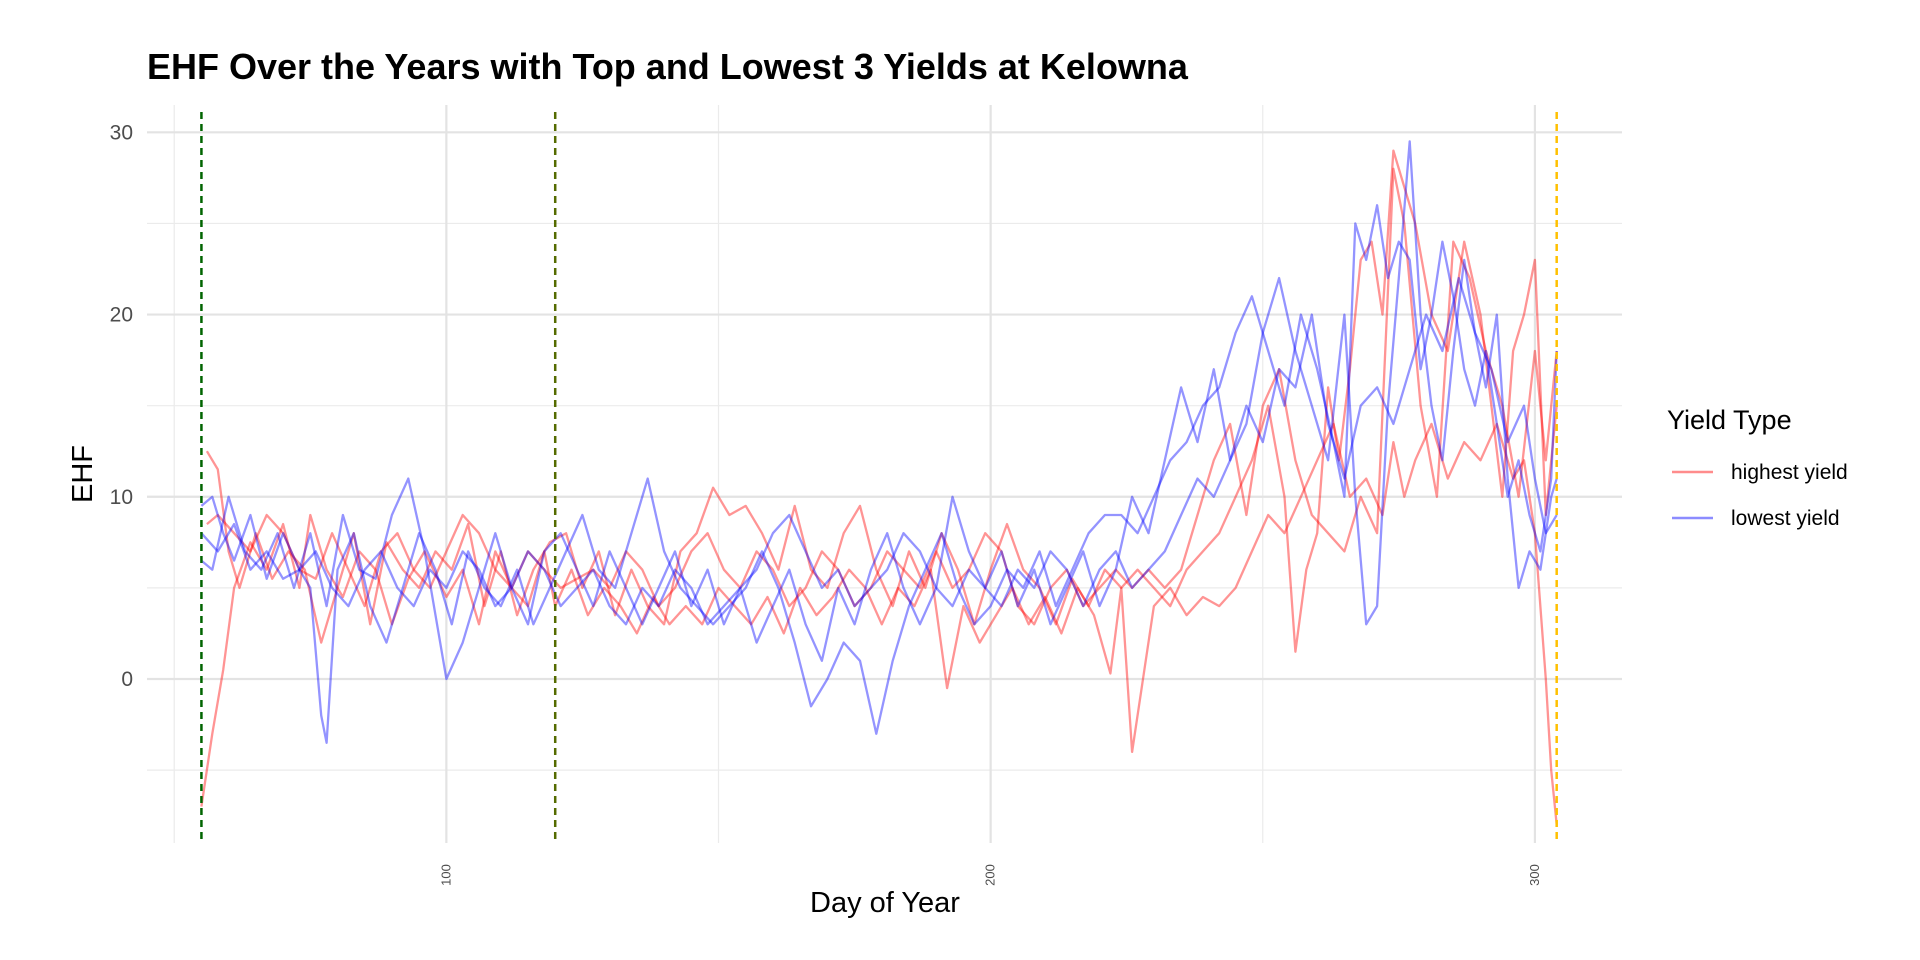  I want to click on y-tick-label: 20, so click(121, 315).